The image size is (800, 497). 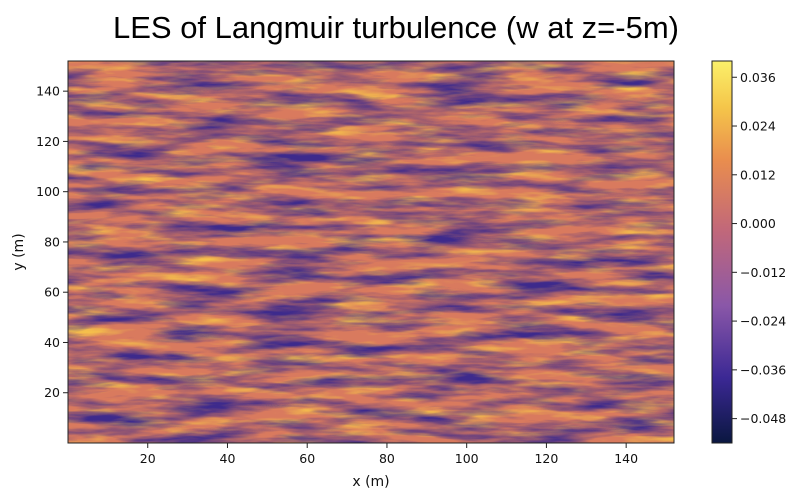 What do you see at coordinates (396, 27) in the screenshot?
I see `chart-title: LES of Langmuir turbulence (w at z=-5m)` at bounding box center [396, 27].